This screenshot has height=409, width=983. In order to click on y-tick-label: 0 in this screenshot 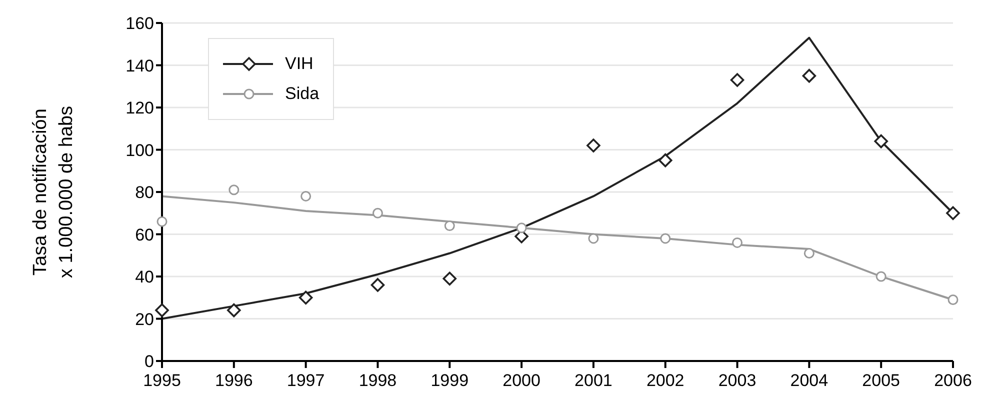, I will do `click(149, 362)`.